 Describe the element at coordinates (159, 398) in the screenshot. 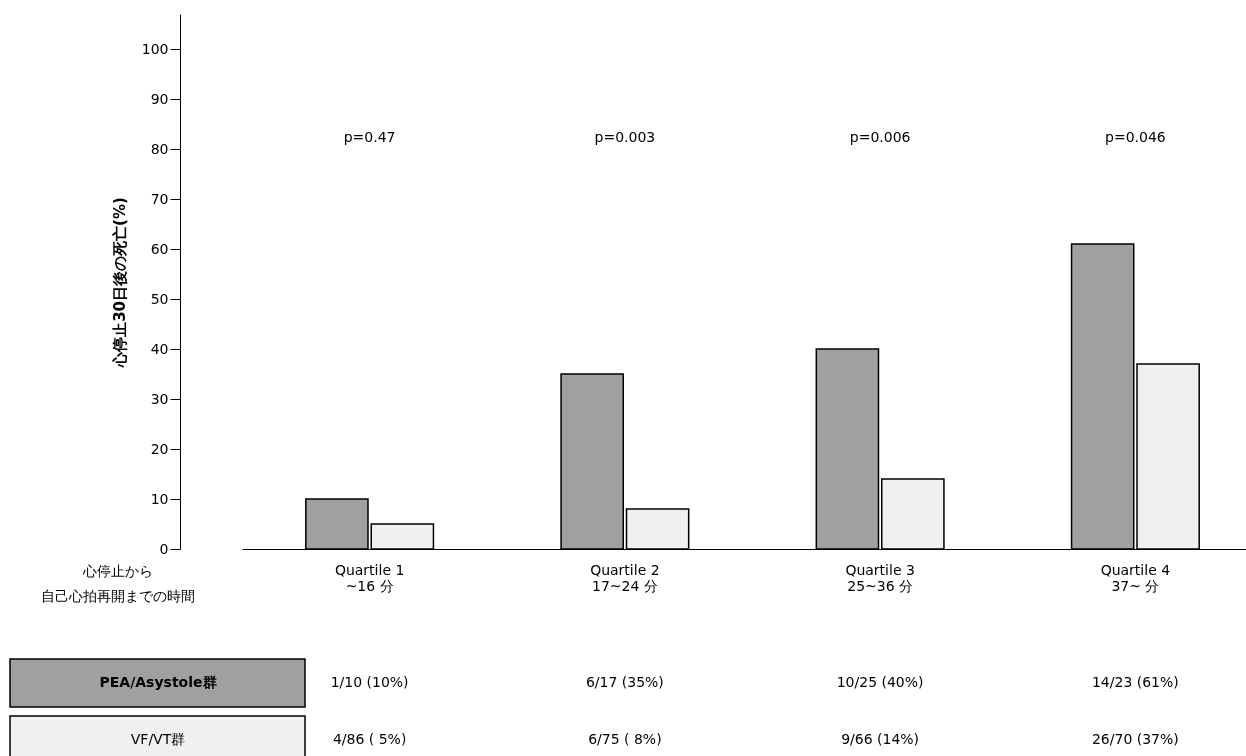

I see `y-tick-label: 30` at that location.